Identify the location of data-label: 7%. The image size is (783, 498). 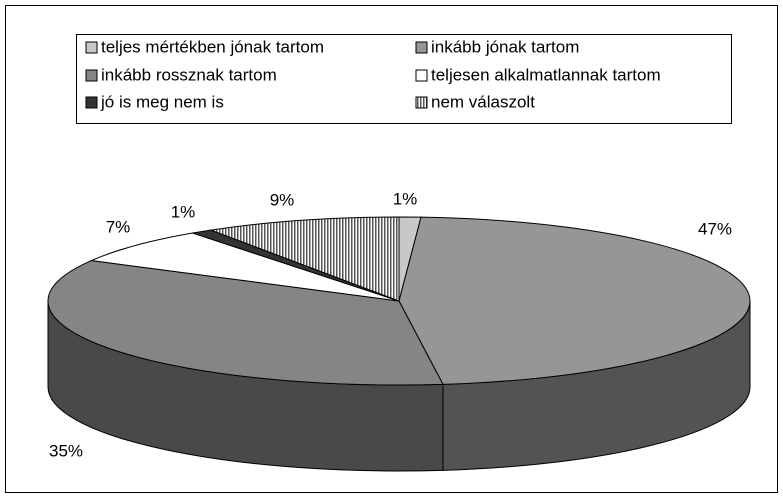
(118, 226).